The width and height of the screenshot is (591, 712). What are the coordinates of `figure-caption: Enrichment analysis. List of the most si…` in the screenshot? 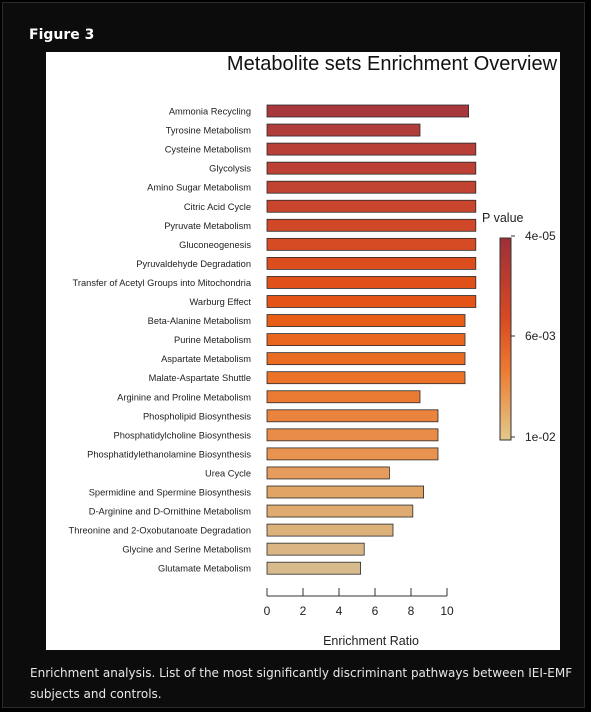 It's located at (301, 683).